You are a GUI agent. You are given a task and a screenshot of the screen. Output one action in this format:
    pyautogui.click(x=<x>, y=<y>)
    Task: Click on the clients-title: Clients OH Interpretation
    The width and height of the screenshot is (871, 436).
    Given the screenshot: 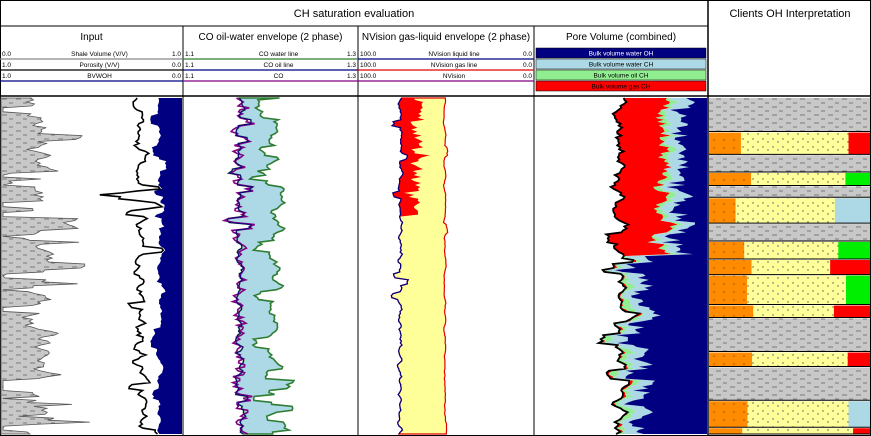 What is the action you would take?
    pyautogui.click(x=789, y=14)
    